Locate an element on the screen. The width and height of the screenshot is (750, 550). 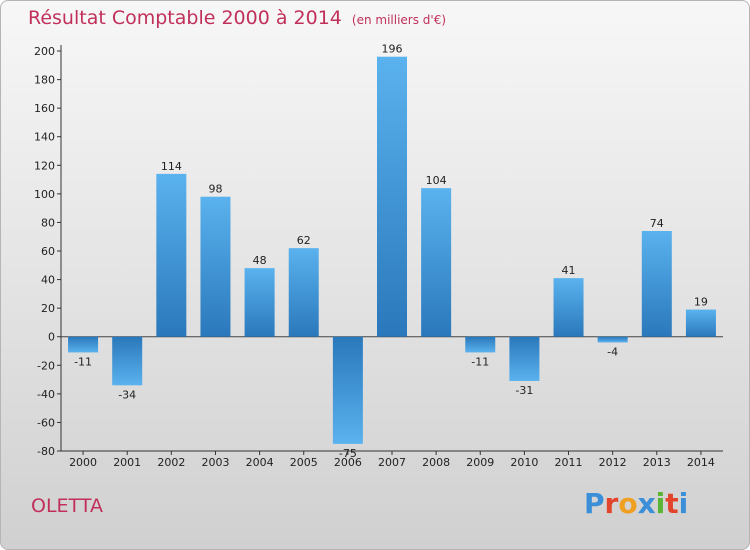
y-tick-label: 180 is located at coordinates (44, 80).